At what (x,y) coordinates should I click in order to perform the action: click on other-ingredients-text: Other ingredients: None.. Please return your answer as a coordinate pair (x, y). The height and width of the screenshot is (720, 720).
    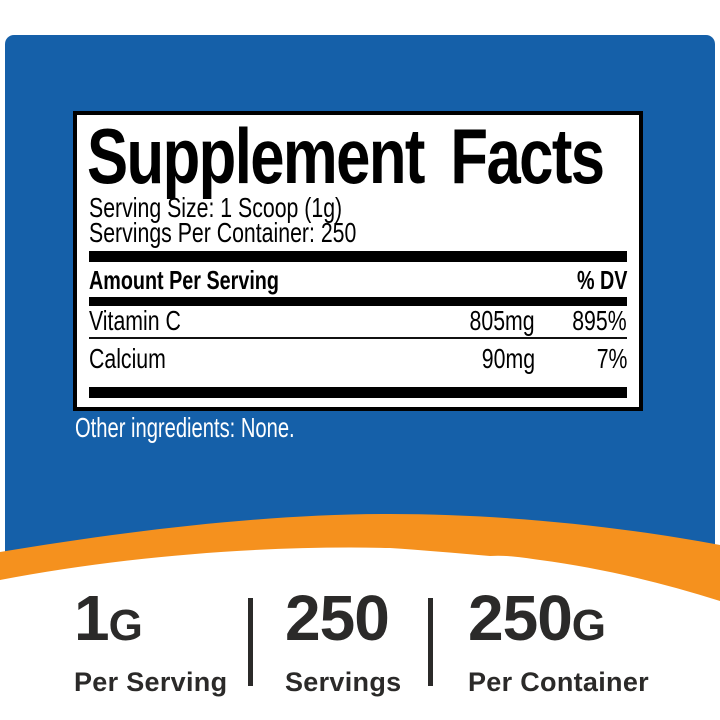
    Looking at the image, I should click on (185, 427).